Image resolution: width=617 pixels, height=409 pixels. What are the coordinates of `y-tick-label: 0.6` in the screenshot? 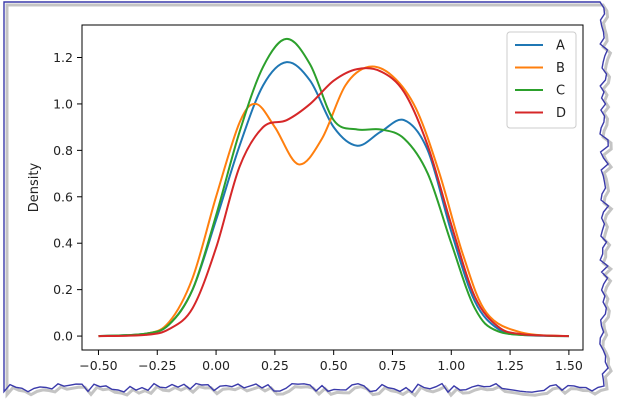 It's located at (63, 196).